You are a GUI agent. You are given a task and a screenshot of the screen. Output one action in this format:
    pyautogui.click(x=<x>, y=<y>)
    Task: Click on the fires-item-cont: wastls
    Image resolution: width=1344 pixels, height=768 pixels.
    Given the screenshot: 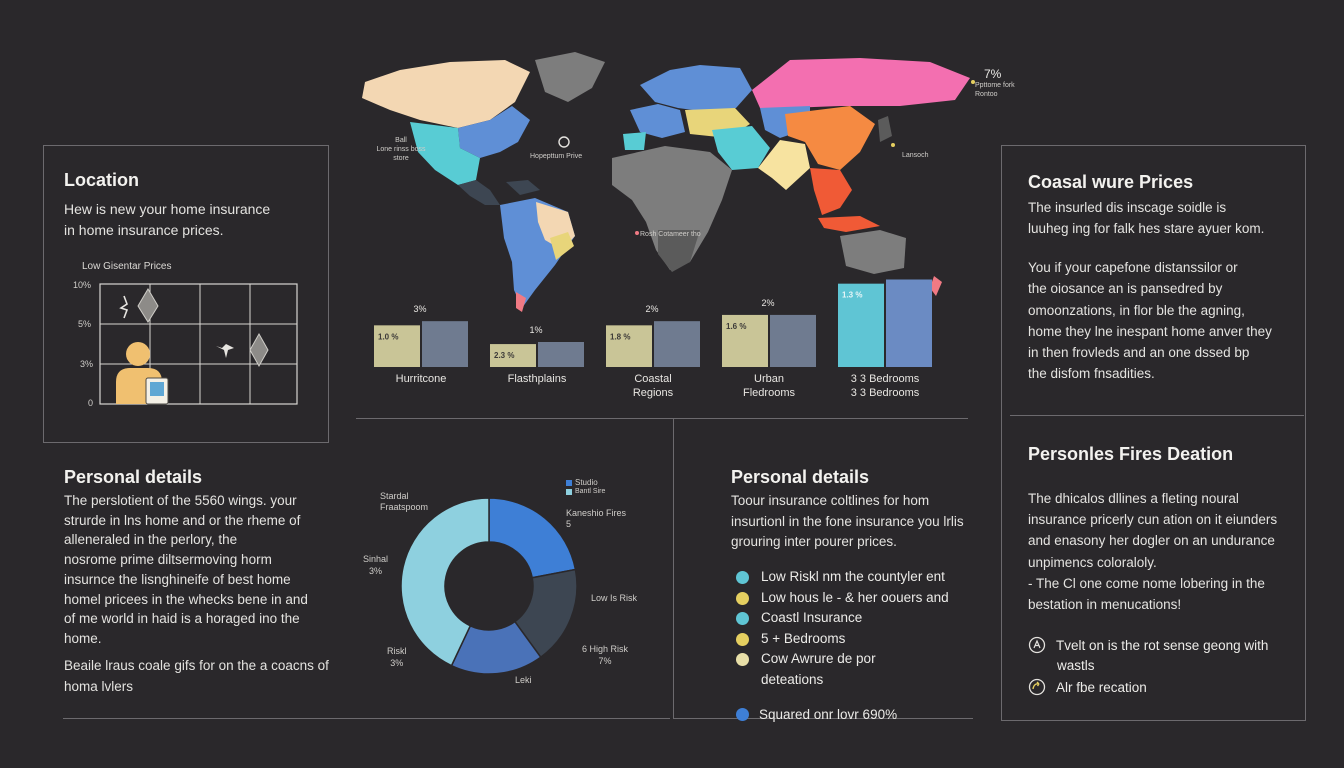 What is the action you would take?
    pyautogui.click(x=1076, y=665)
    